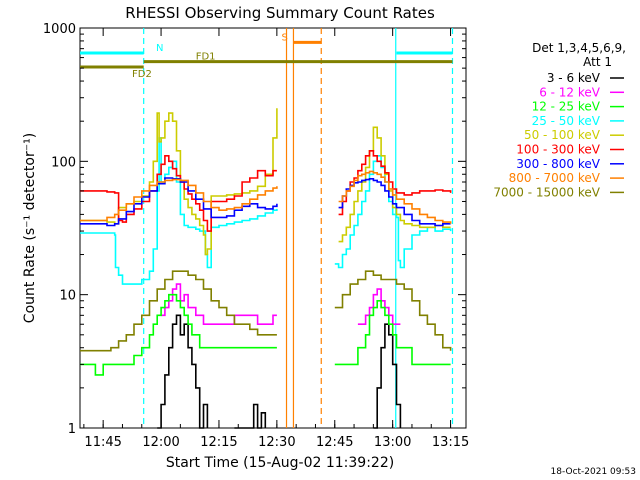  What do you see at coordinates (546, 192) in the screenshot?
I see `legend-item-label-8: 7000 - 15000 keV` at bounding box center [546, 192].